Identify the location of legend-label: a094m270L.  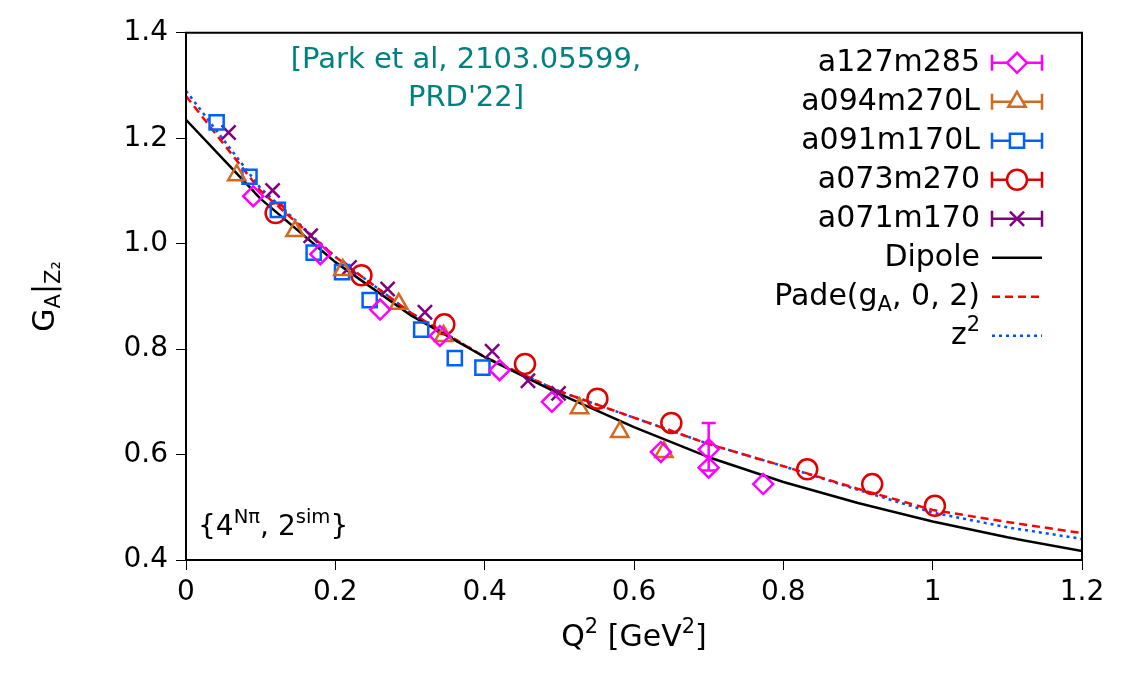
(891, 99).